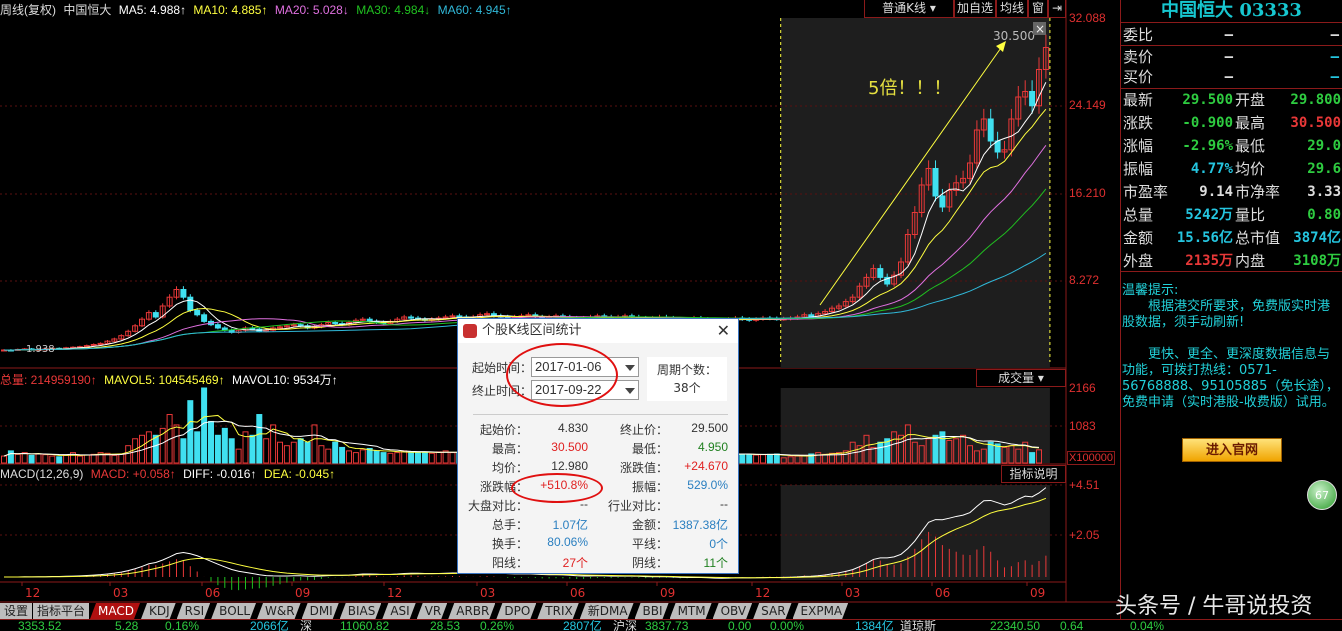 This screenshot has height=631, width=1342. What do you see at coordinates (320, 611) in the screenshot?
I see `tab-dmi: DMI` at bounding box center [320, 611].